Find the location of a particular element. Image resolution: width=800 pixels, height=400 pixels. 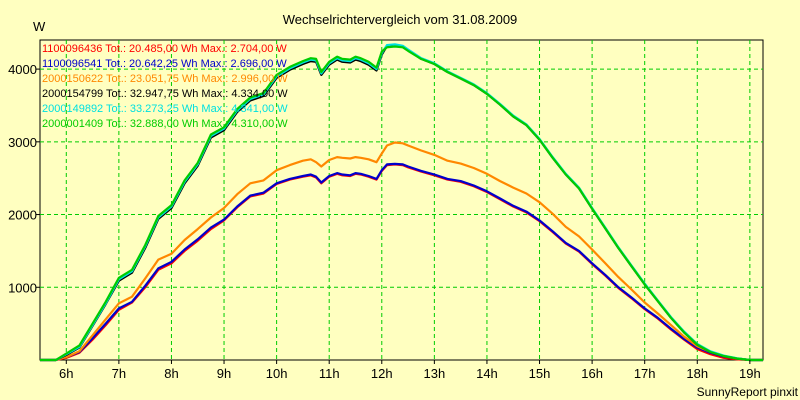

y-tick-label: 4000 is located at coordinates (22, 69).